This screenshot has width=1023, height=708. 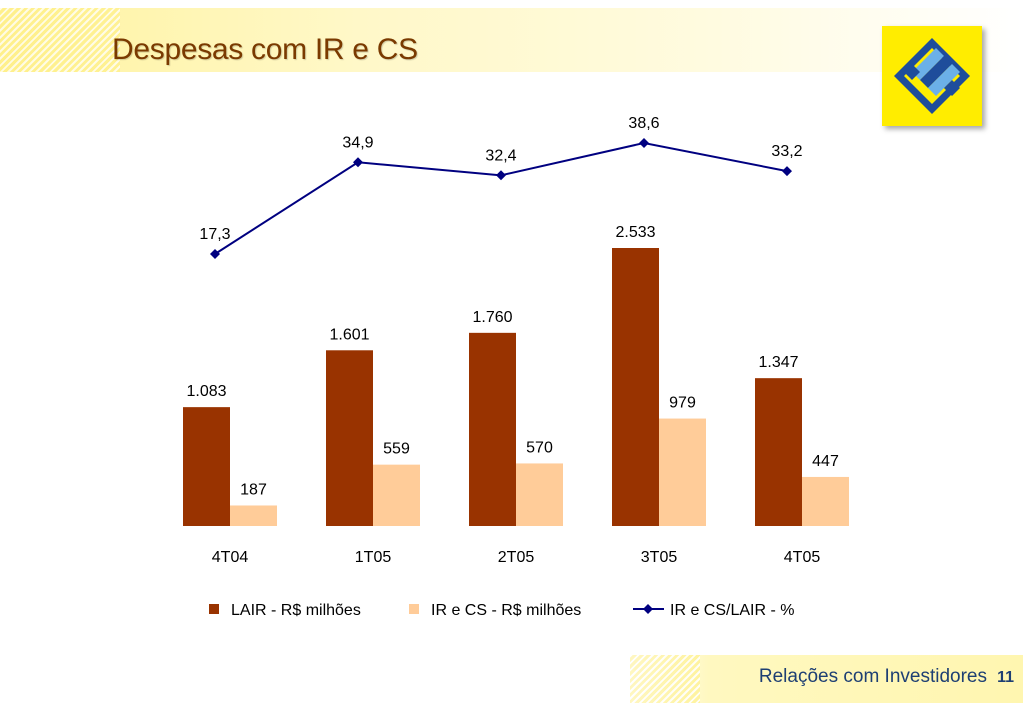 I want to click on data-label-ircs-2T05: 570, so click(x=539, y=447).